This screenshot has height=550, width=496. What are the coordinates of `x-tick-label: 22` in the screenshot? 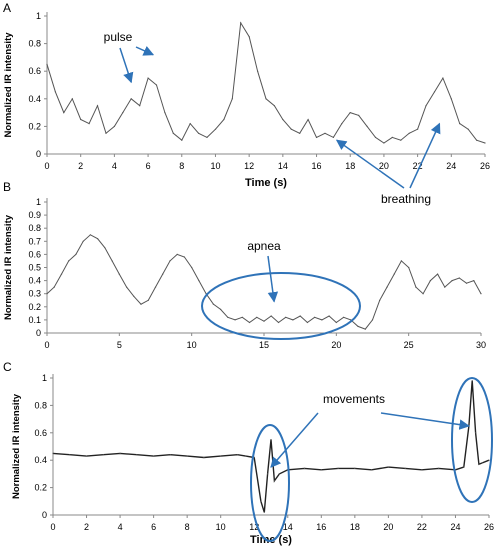 It's located at (422, 527).